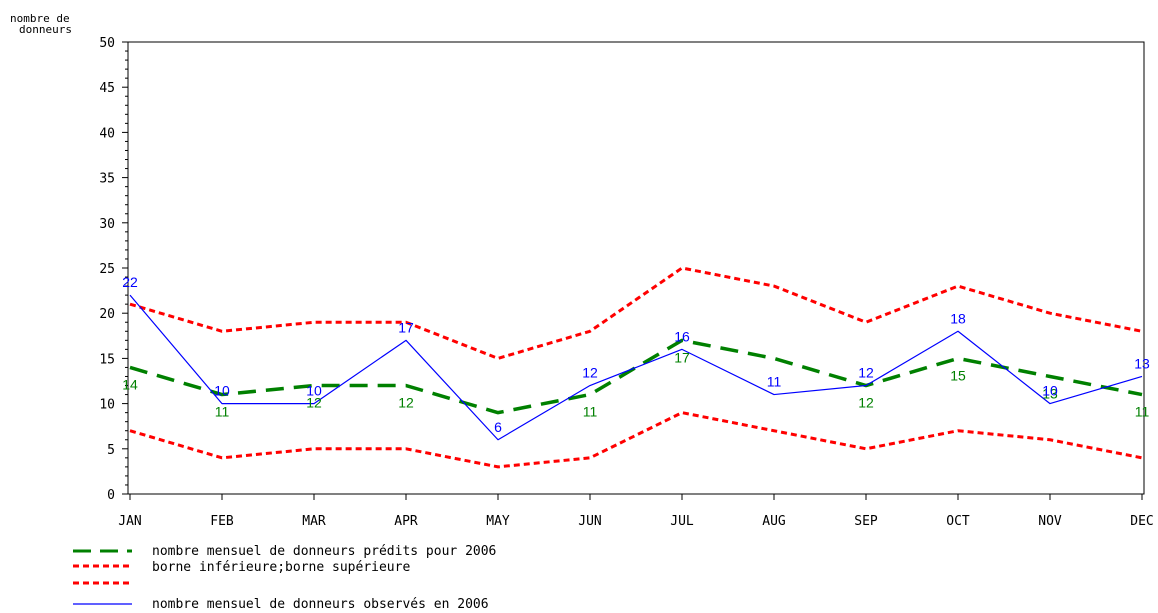 Image resolution: width=1158 pixels, height=613 pixels. What do you see at coordinates (45, 29) in the screenshot?
I see `y-axis-label-line-2: donneurs` at bounding box center [45, 29].